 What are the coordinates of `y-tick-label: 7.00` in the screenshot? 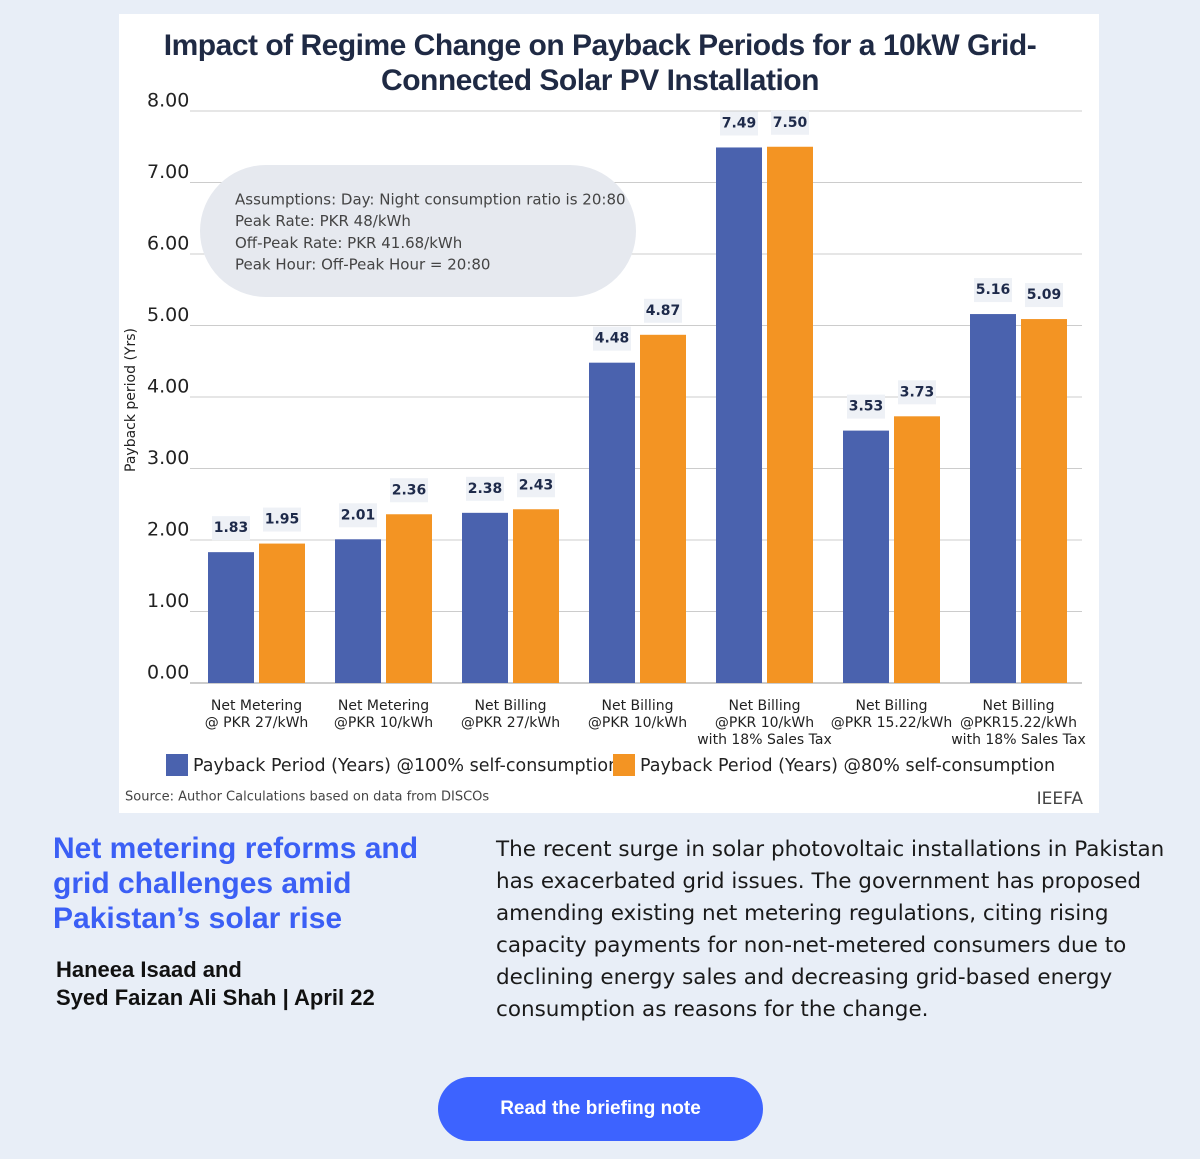 It's located at (168, 172).